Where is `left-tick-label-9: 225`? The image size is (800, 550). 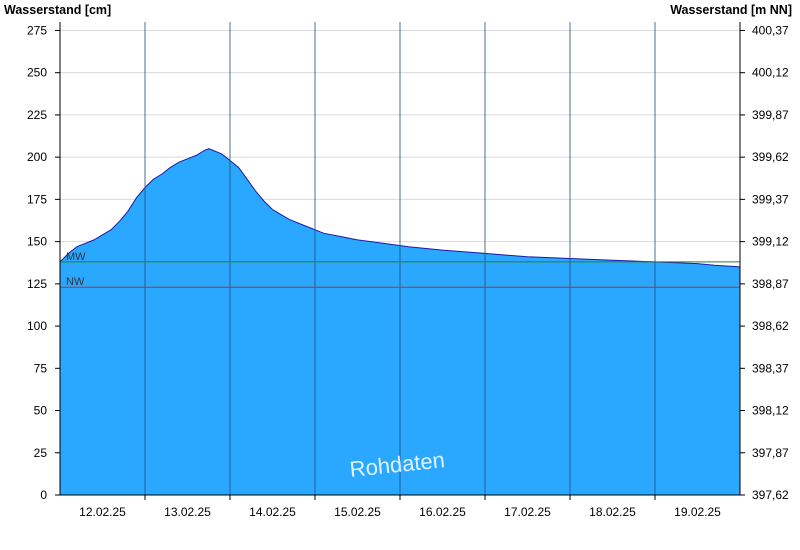 left-tick-label-9: 225 is located at coordinates (37, 115).